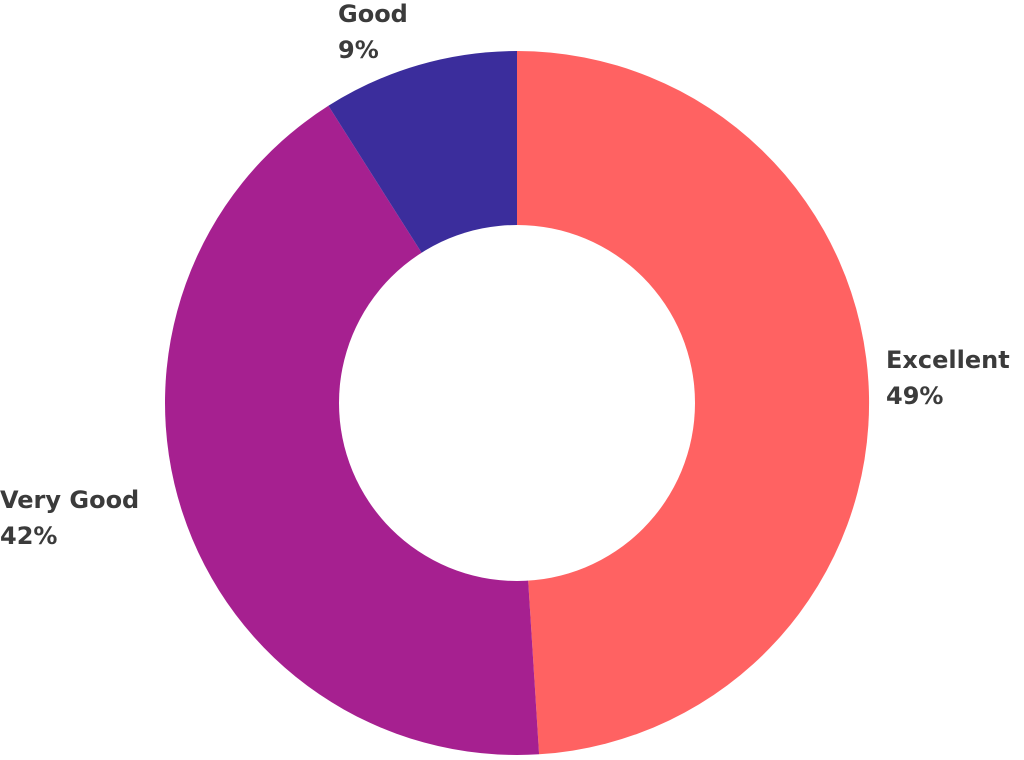 The height and width of the screenshot is (760, 1024). I want to click on slice-percent-excellent: 49%, so click(914, 396).